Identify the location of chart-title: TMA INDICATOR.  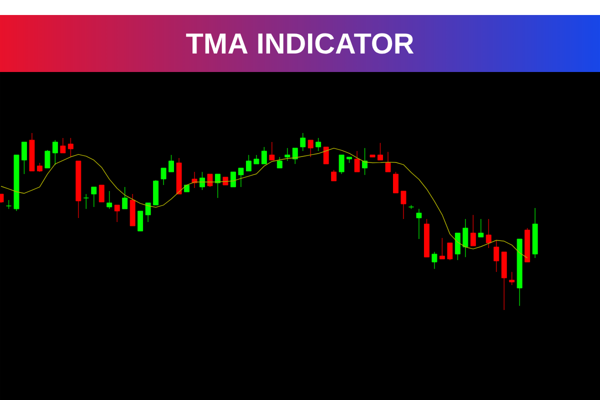
(300, 43).